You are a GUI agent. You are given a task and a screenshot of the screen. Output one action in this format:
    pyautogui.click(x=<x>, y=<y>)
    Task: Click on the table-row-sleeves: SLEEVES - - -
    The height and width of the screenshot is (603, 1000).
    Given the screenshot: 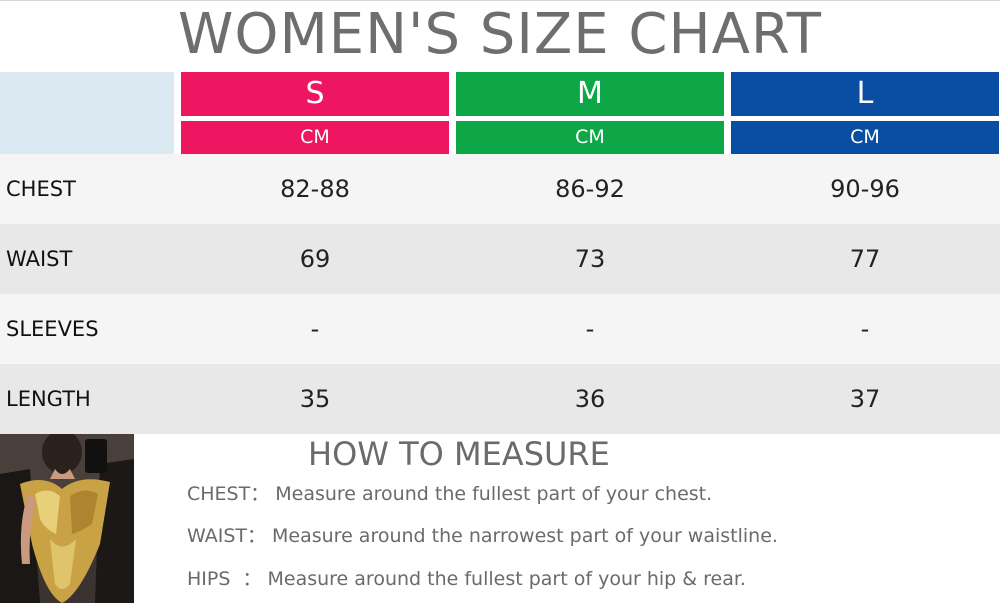 What is the action you would take?
    pyautogui.click(x=500, y=329)
    